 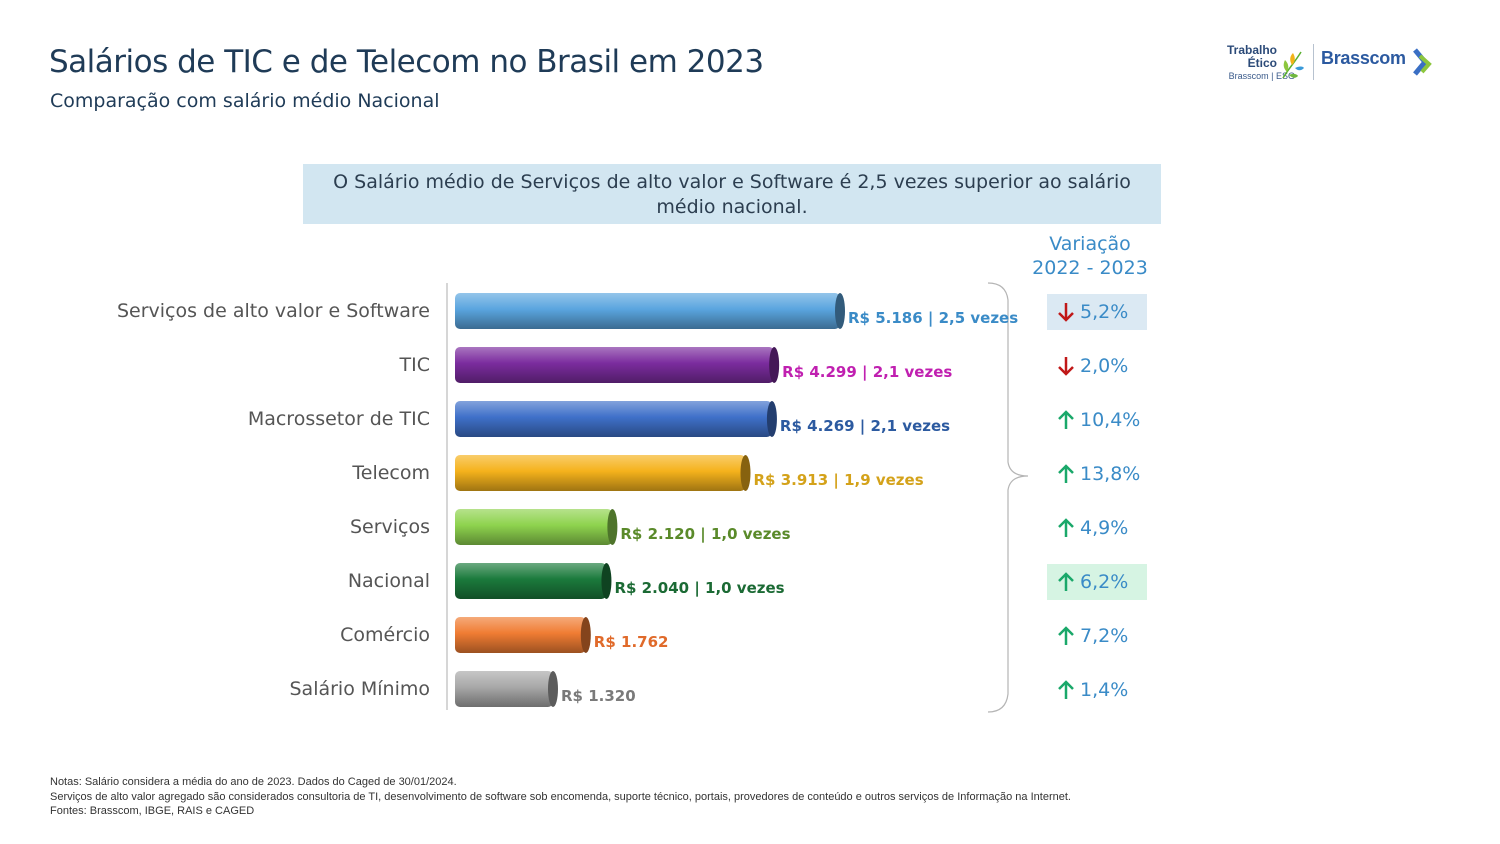 I want to click on data-label: R$ 5.186 | 2,5 vezes, so click(x=933, y=318).